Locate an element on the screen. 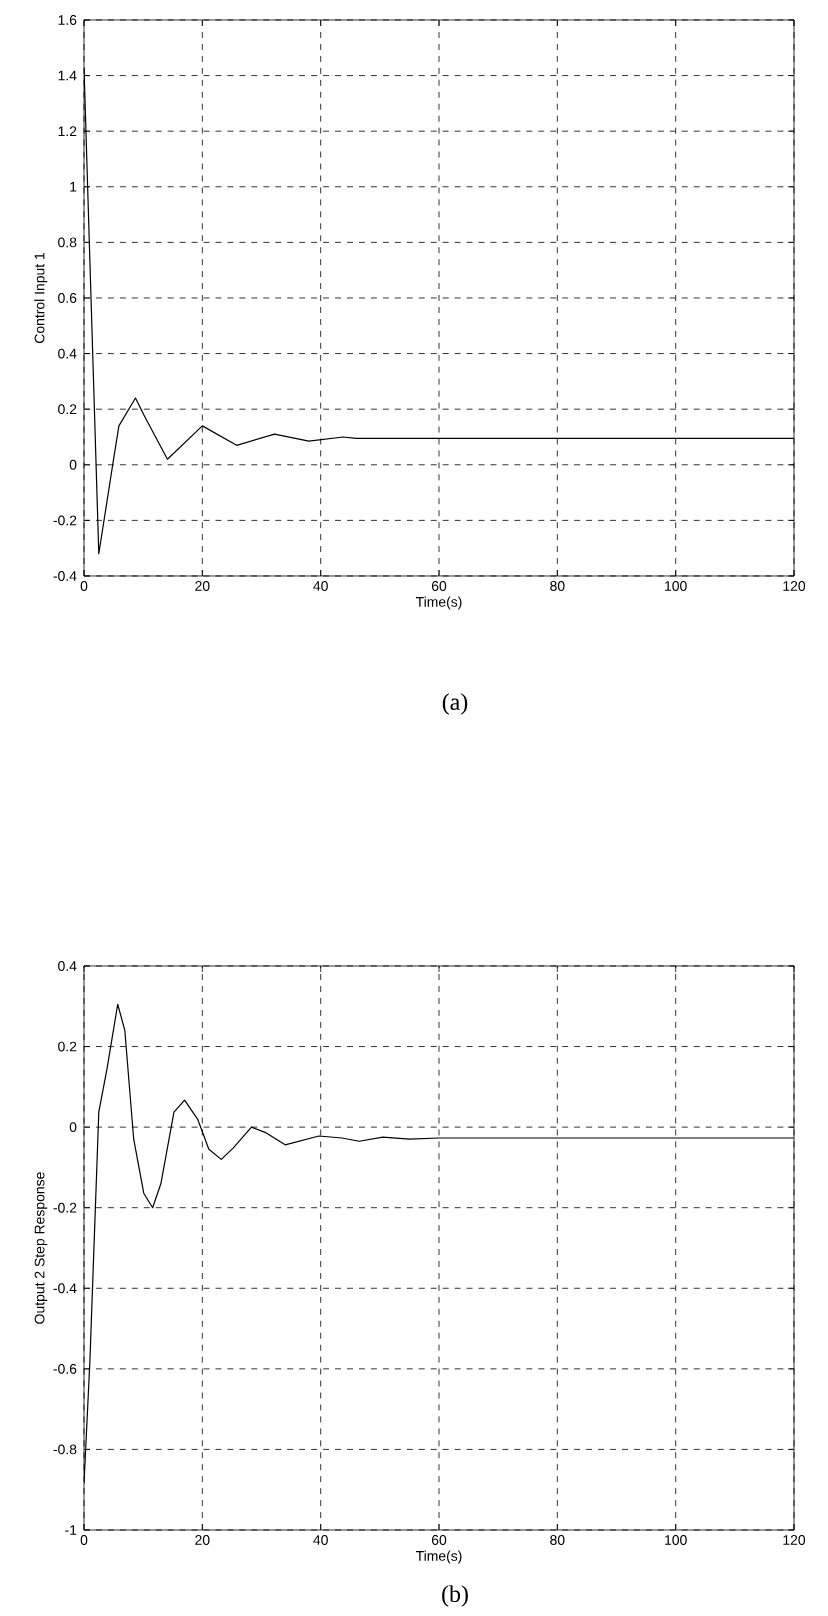 Image resolution: width=828 pixels, height=1616 pixels. text: (b) is located at coordinates (455, 1596).